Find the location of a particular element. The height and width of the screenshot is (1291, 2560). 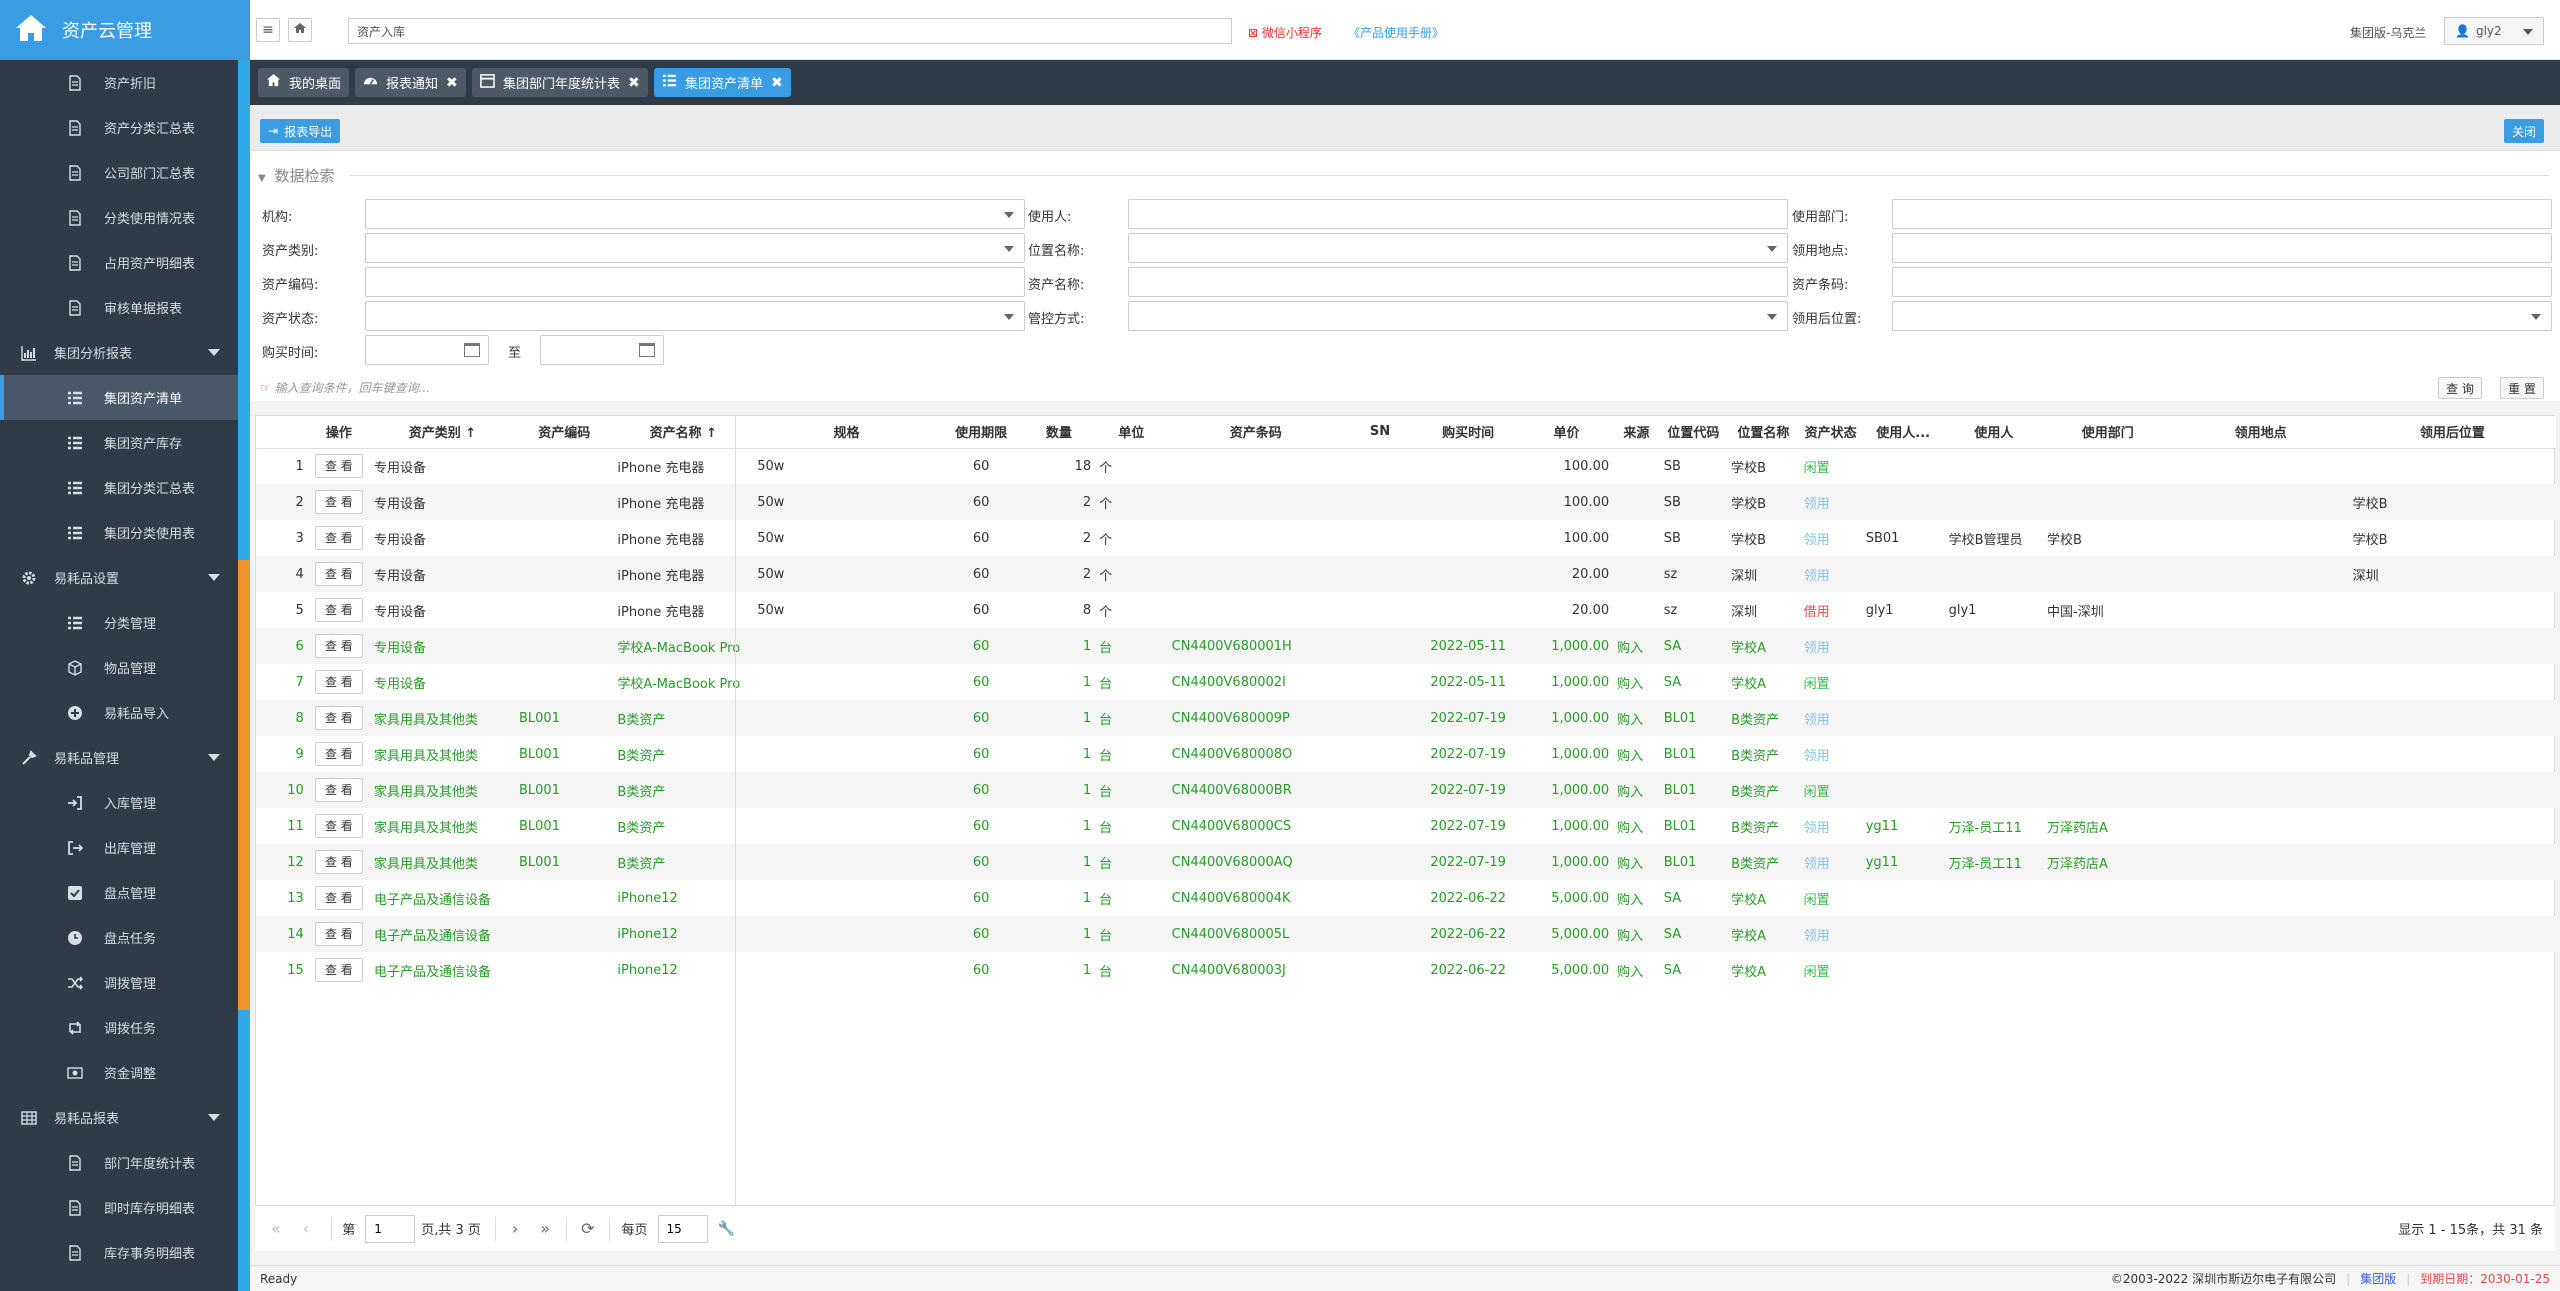

control-select is located at coordinates (1458, 316).